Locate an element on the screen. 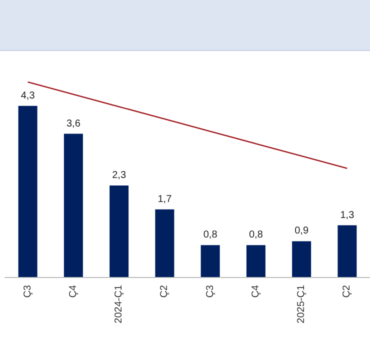  x-tick-label: 2025-Ç1 is located at coordinates (302, 304).